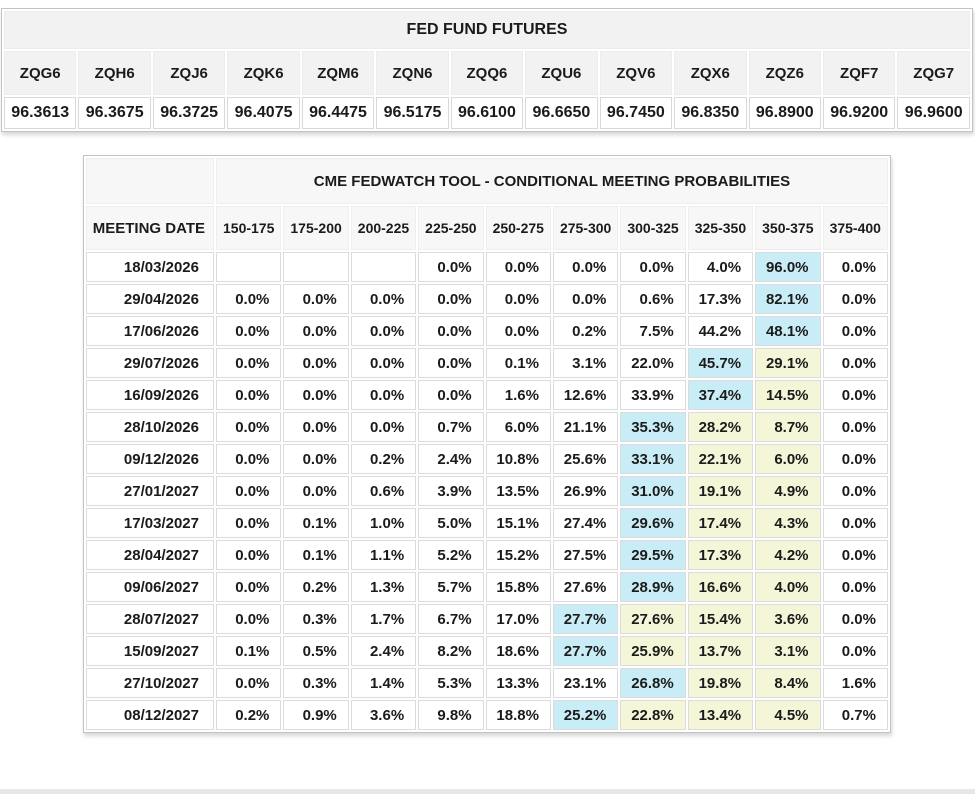 Image resolution: width=975 pixels, height=794 pixels. Describe the element at coordinates (518, 523) in the screenshot. I see `probability-cell: 15.1%` at that location.